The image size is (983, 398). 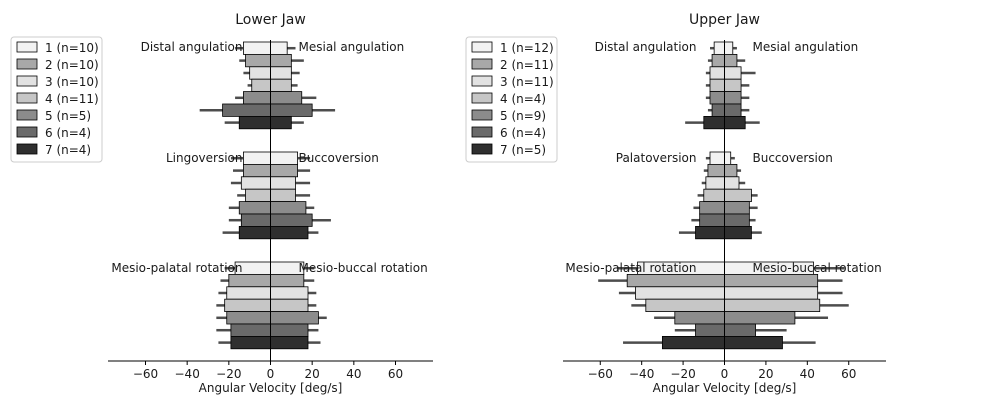 What do you see at coordinates (724, 20) in the screenshot?
I see `chart-title: Upper Jaw` at bounding box center [724, 20].